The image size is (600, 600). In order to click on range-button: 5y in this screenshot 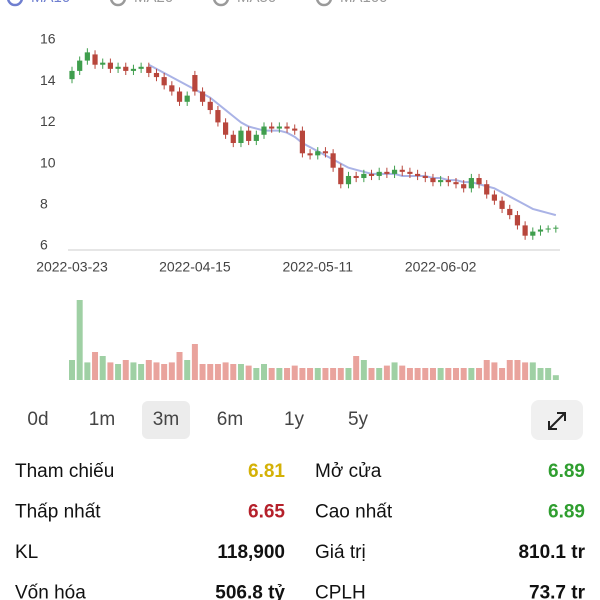, I will do `click(358, 419)`.